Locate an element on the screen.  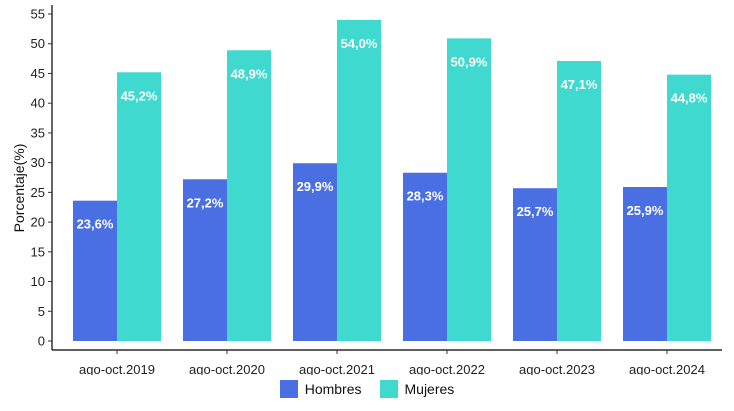
legend-label-mujeres: Mujeres is located at coordinates (429, 389).